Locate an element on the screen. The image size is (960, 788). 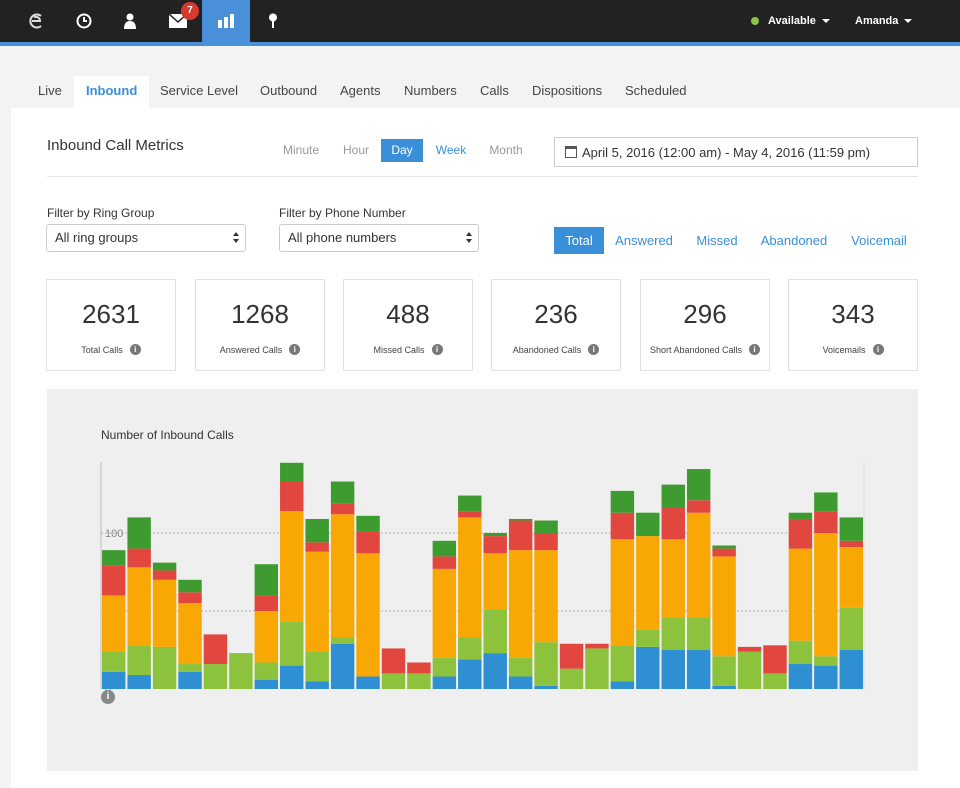
stat-card-total-calls: 2631 Total Calls i is located at coordinates (111, 325).